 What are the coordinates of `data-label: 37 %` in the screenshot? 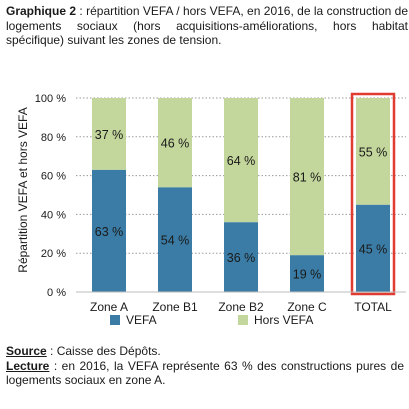 It's located at (109, 135).